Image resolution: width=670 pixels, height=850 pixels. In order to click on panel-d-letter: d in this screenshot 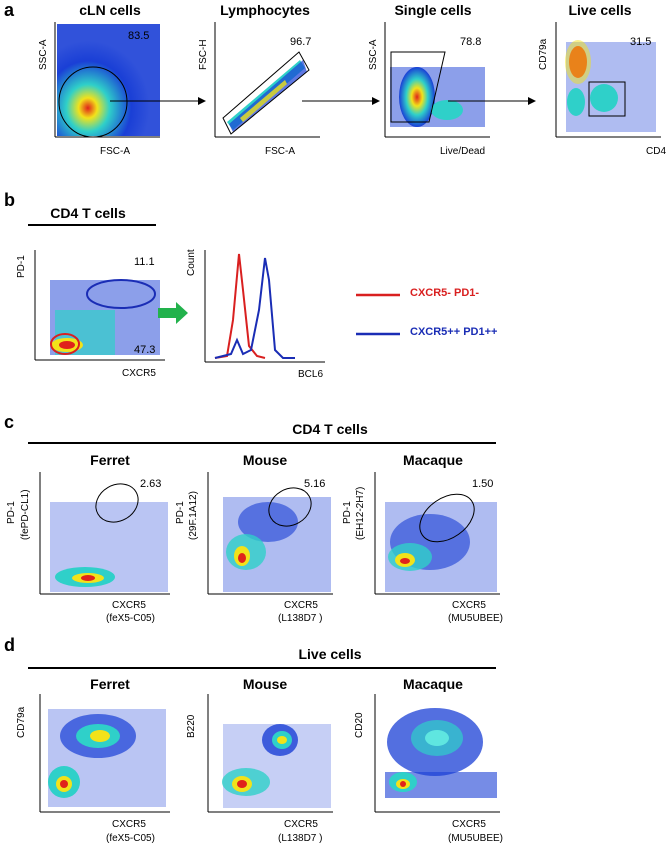, I will do `click(9, 645)`.